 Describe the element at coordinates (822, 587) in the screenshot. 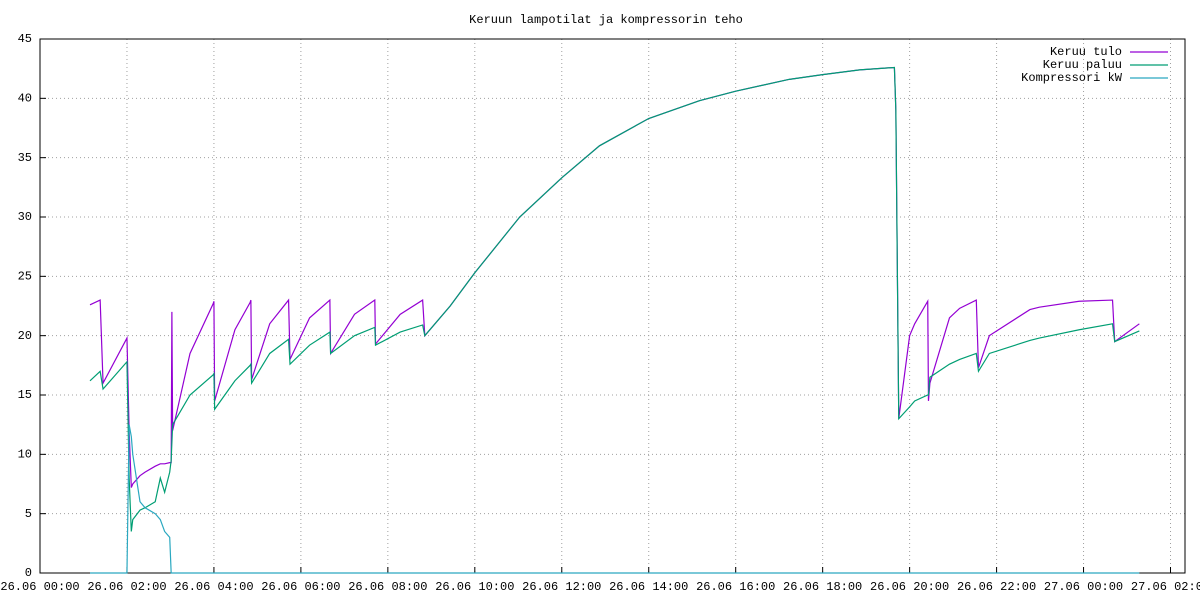

I see `x-tick-label: 26.06 18:00` at that location.